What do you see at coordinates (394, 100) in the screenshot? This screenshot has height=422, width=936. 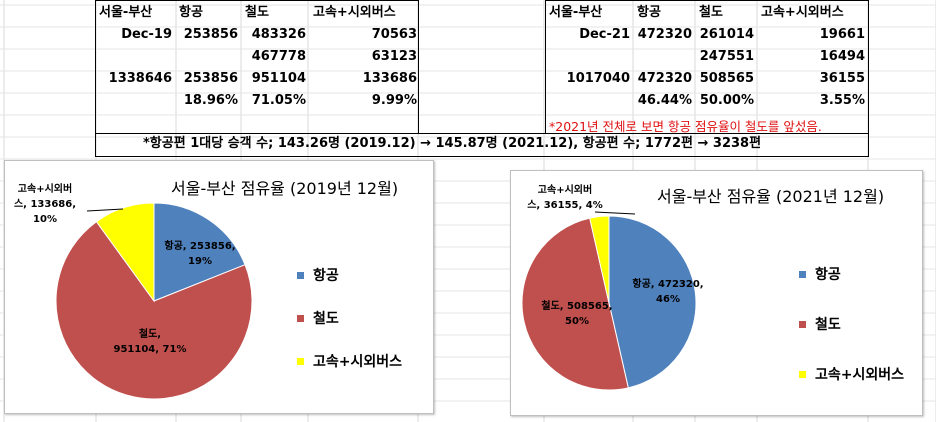 I see `table-cell: 9.99%` at bounding box center [394, 100].